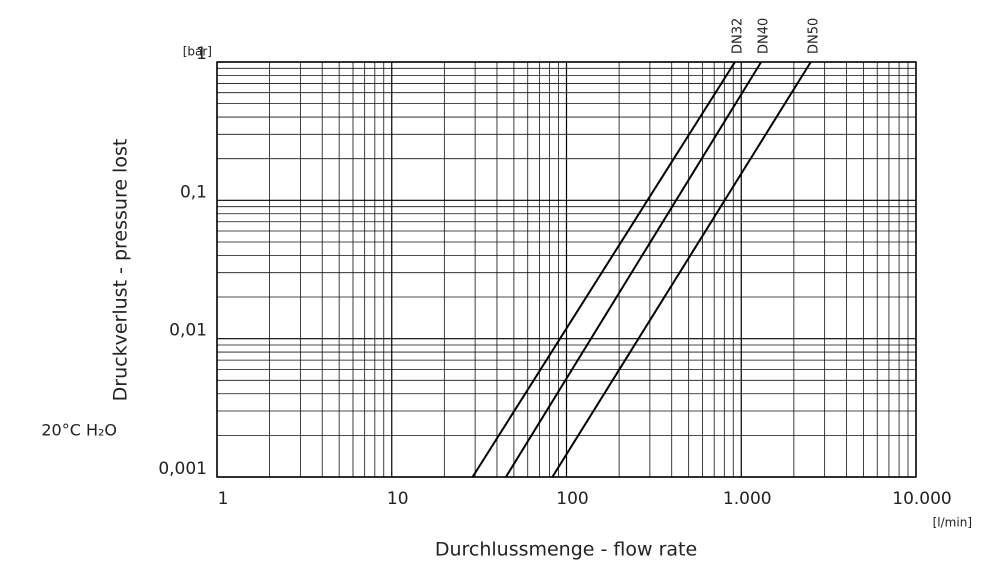 This screenshot has width=990, height=563. I want to click on x-tick-label: 1.000, so click(747, 499).